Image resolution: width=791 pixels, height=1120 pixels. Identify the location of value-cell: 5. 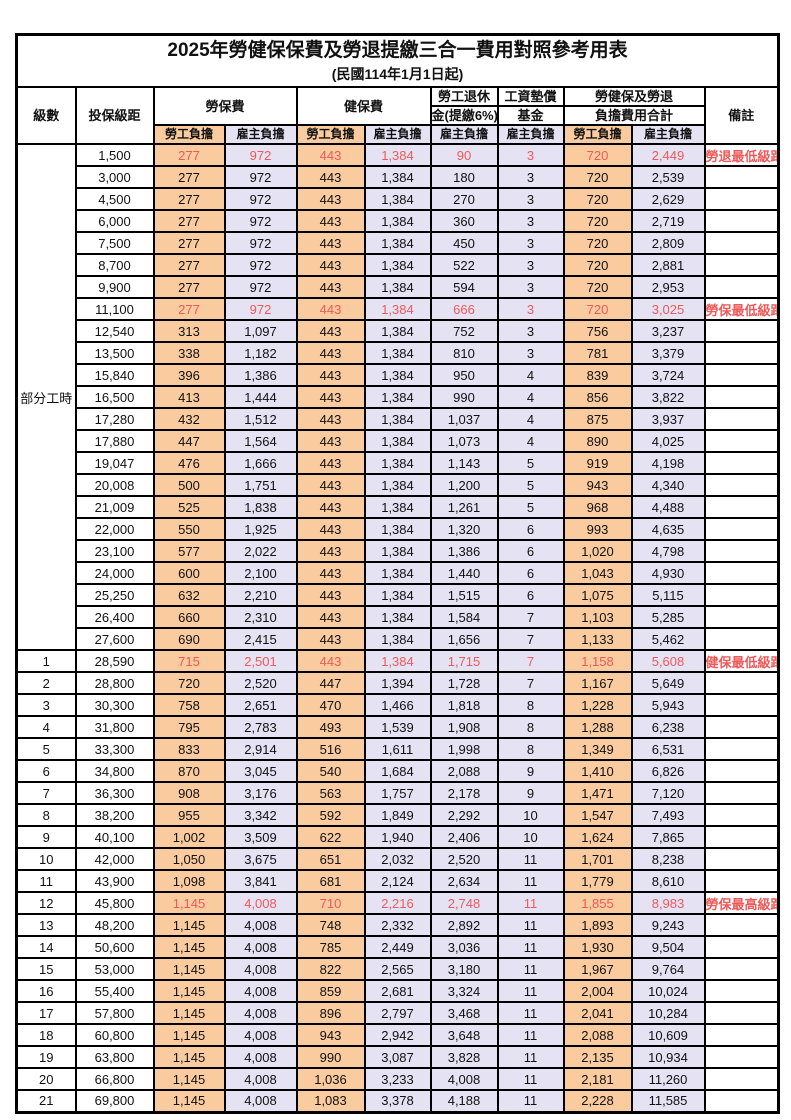
(530, 485).